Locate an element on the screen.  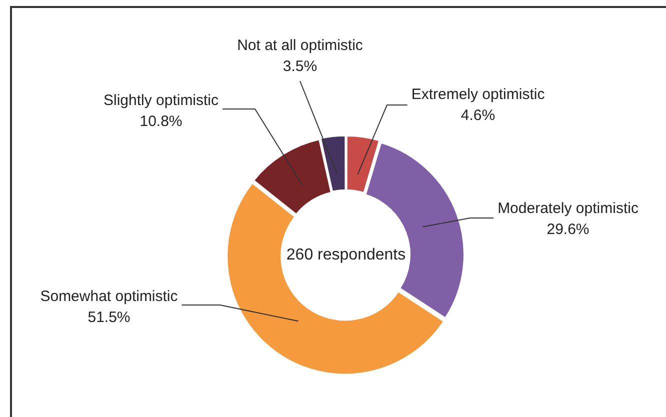
data-label: 3.5% is located at coordinates (300, 67).